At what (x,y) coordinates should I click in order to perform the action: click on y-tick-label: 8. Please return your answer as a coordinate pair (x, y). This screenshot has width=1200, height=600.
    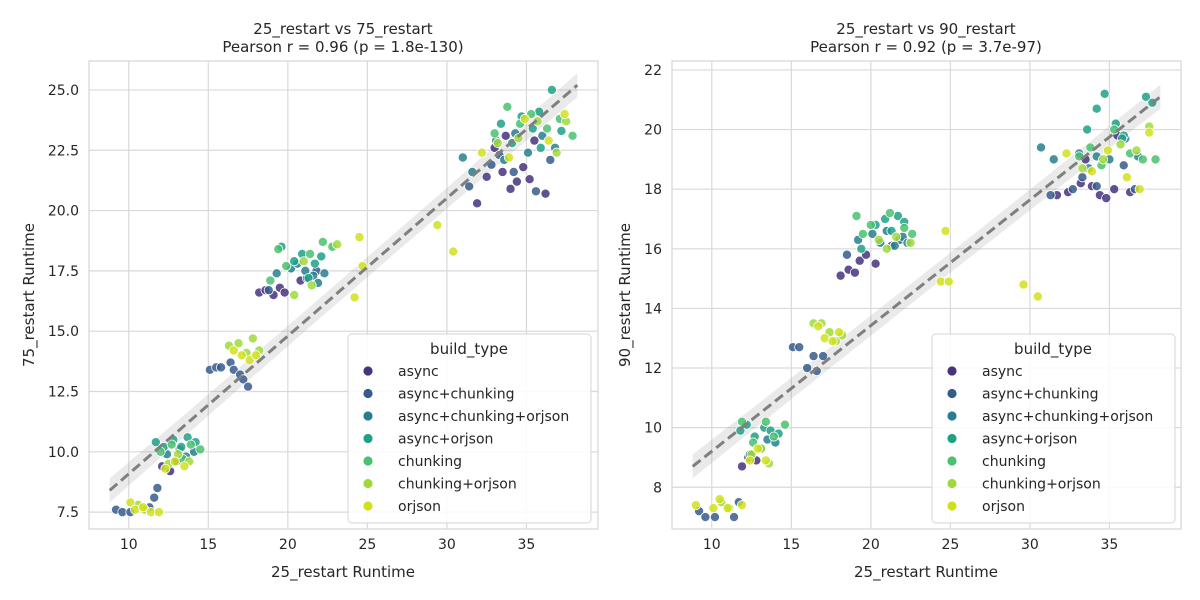
    Looking at the image, I should click on (657, 488).